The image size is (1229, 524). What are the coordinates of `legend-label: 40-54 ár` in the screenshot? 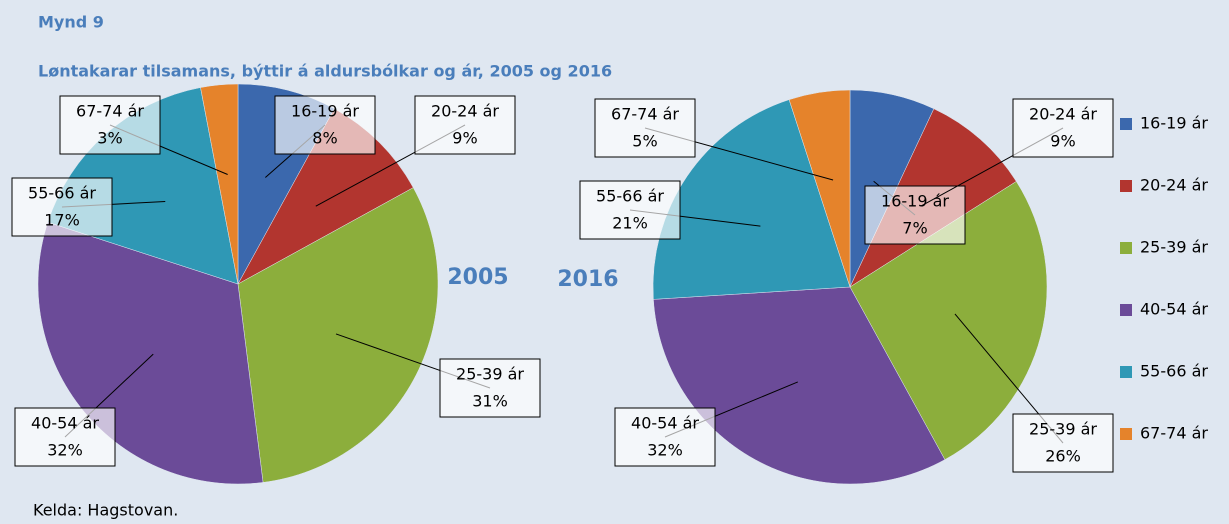 It's located at (1174, 309).